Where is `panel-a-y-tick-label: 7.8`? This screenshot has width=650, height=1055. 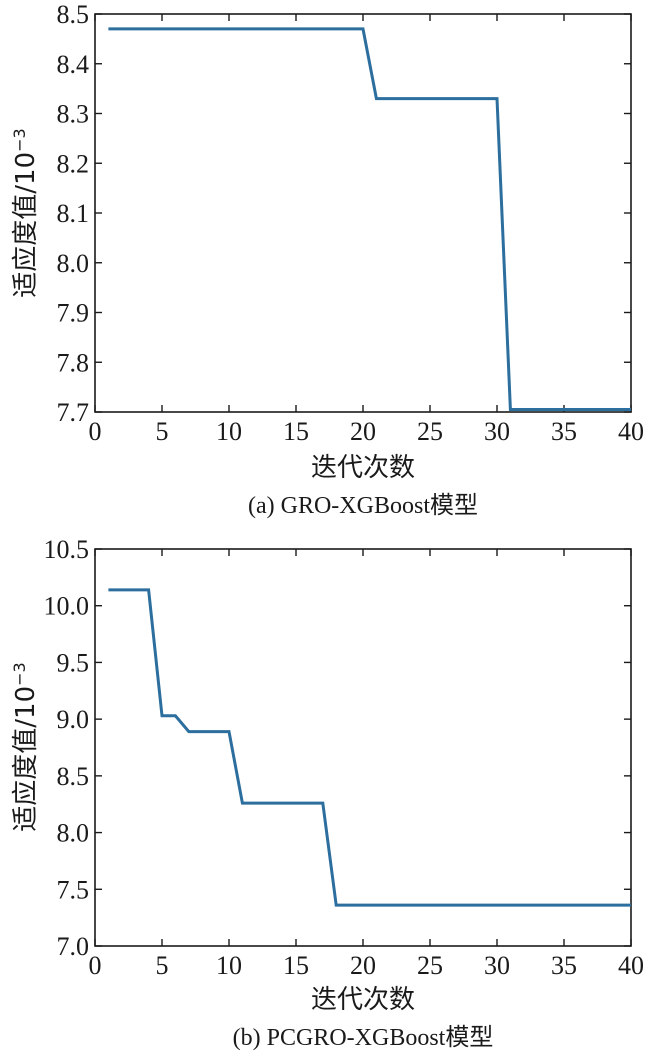
panel-a-y-tick-label: 7.8 is located at coordinates (73, 362).